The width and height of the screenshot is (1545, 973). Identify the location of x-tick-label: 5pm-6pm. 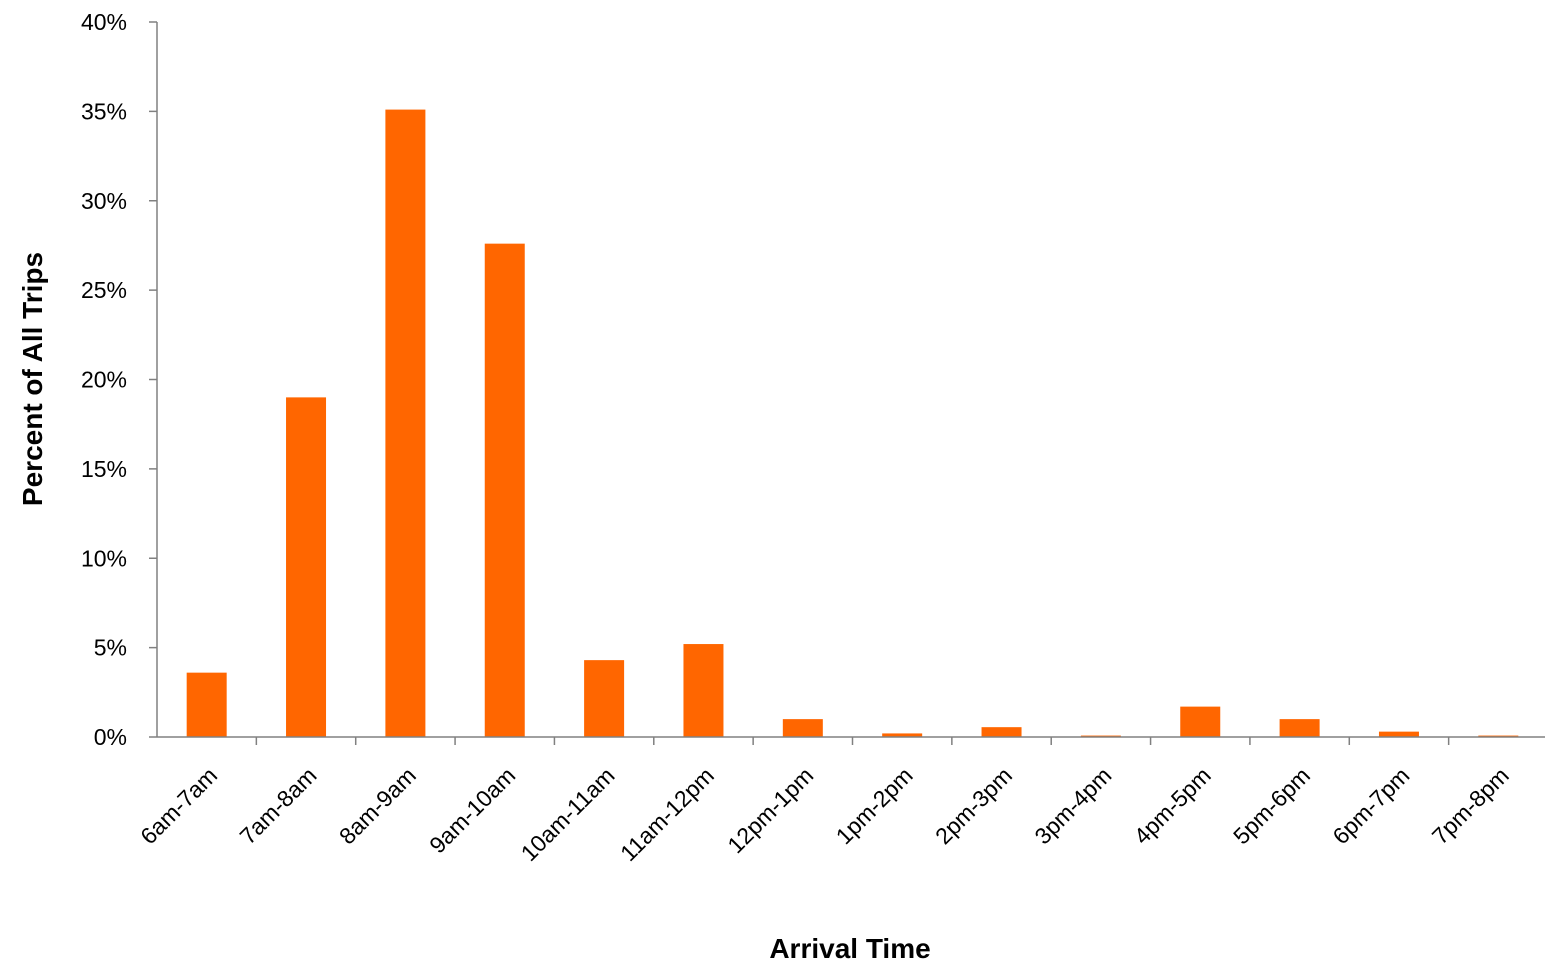
(1271, 805).